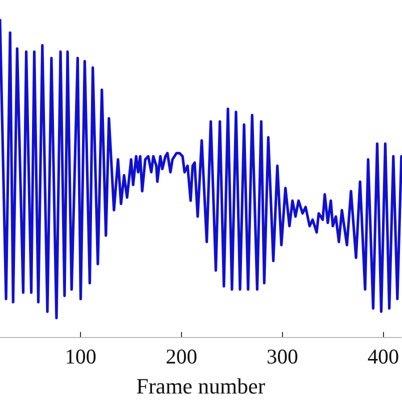  Describe the element at coordinates (182, 356) in the screenshot. I see `x-tick-label: 200` at that location.